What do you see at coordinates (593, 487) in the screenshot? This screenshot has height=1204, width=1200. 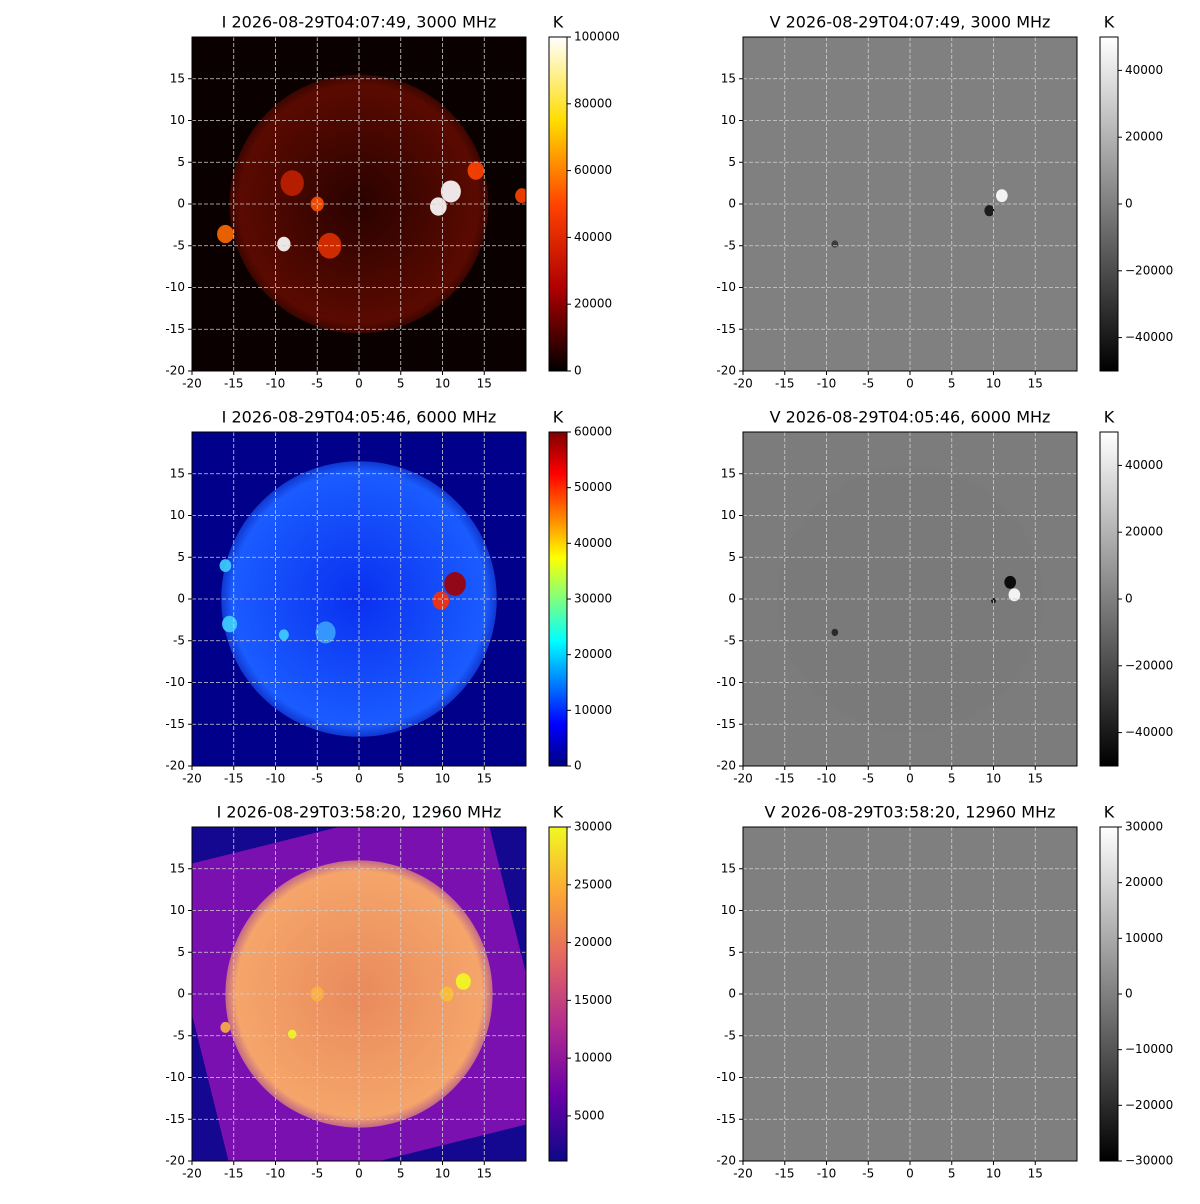 I see `colorbar-tick-label: 50000` at bounding box center [593, 487].